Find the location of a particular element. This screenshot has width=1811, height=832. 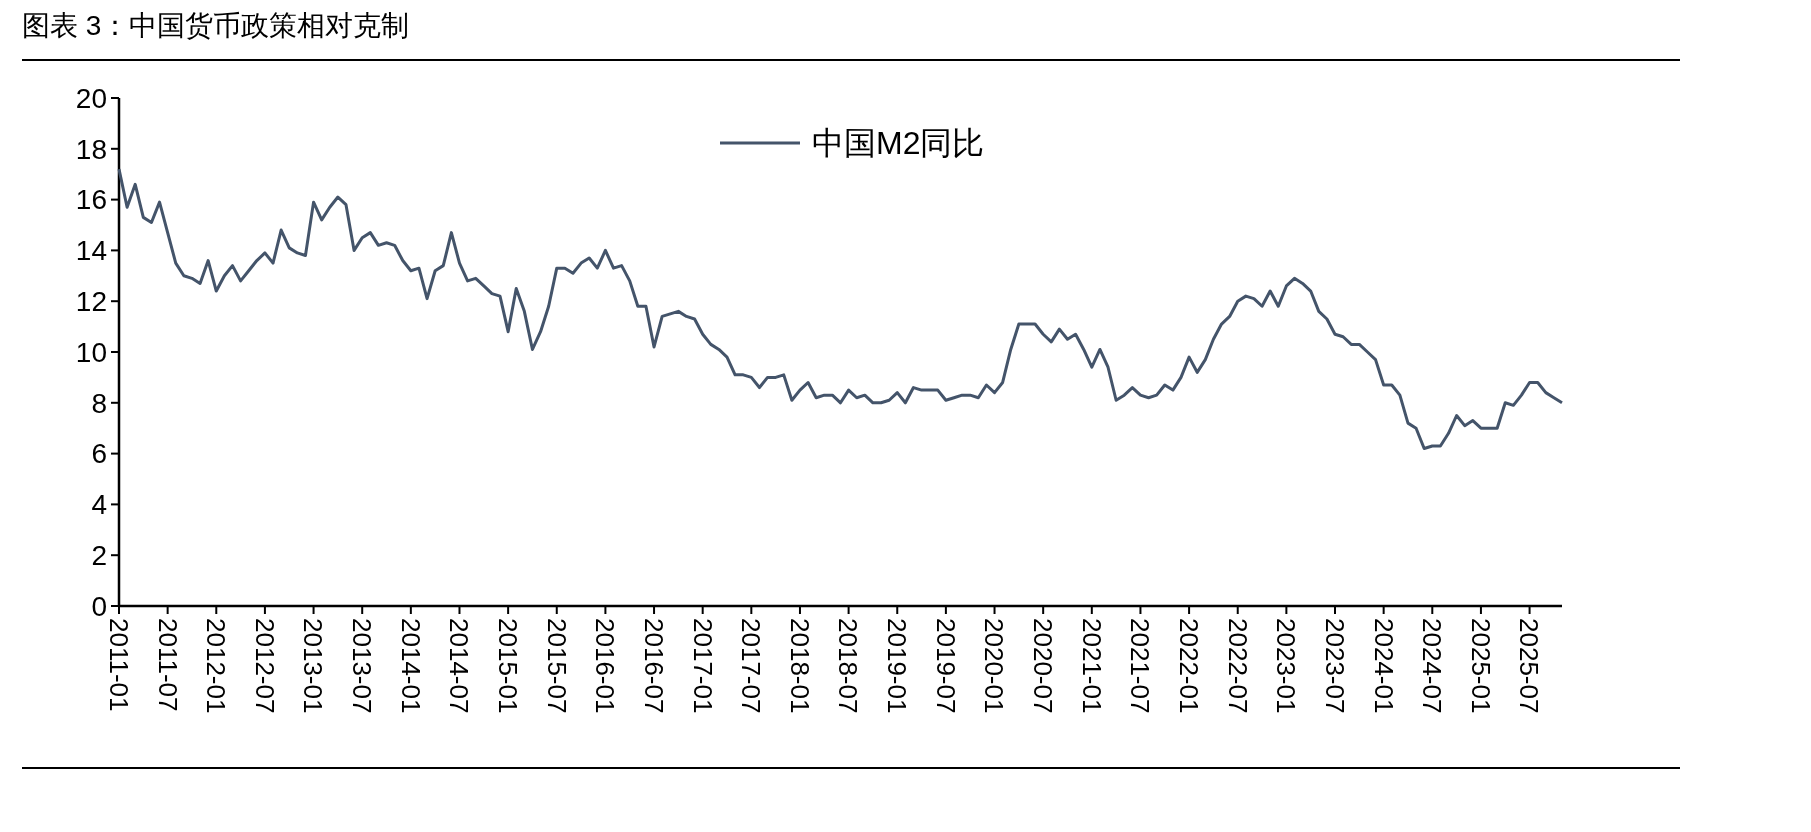

x-tick-label: 2024-07 is located at coordinates (1432, 666).